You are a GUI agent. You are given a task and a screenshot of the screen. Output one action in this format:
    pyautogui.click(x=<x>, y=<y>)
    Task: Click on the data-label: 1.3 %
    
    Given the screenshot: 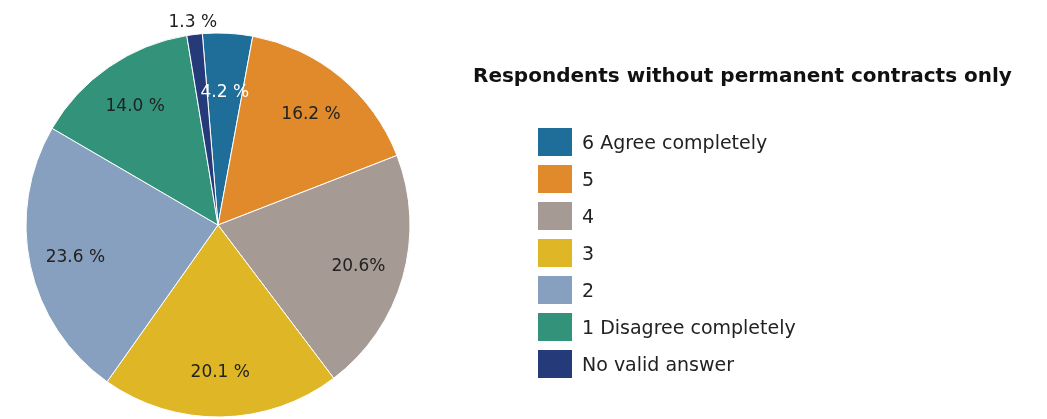 What is the action you would take?
    pyautogui.click(x=193, y=20)
    